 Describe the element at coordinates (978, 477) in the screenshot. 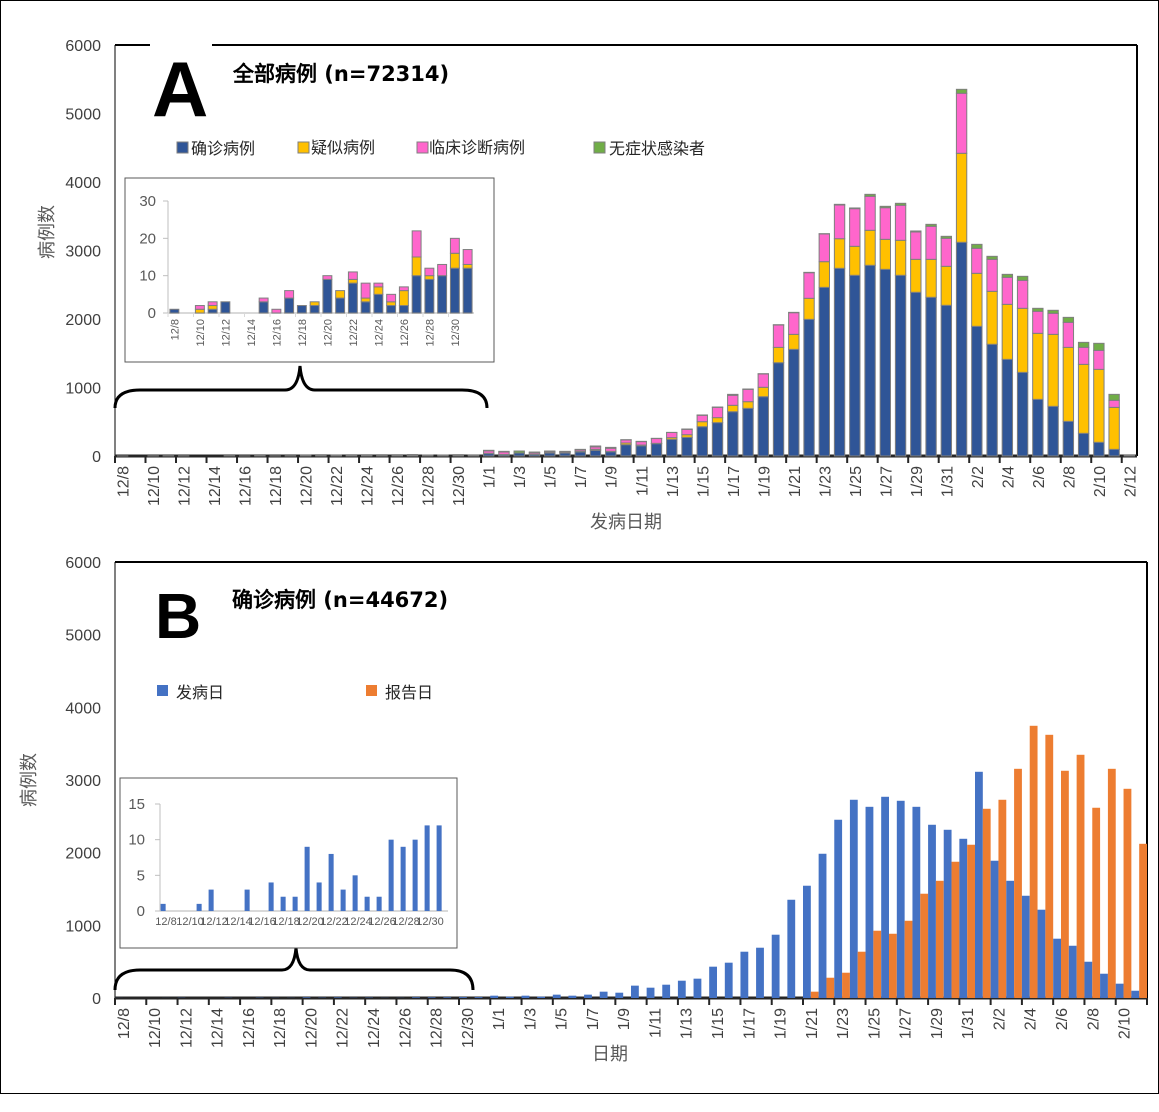

I see `x-tick-label: 2/2` at that location.